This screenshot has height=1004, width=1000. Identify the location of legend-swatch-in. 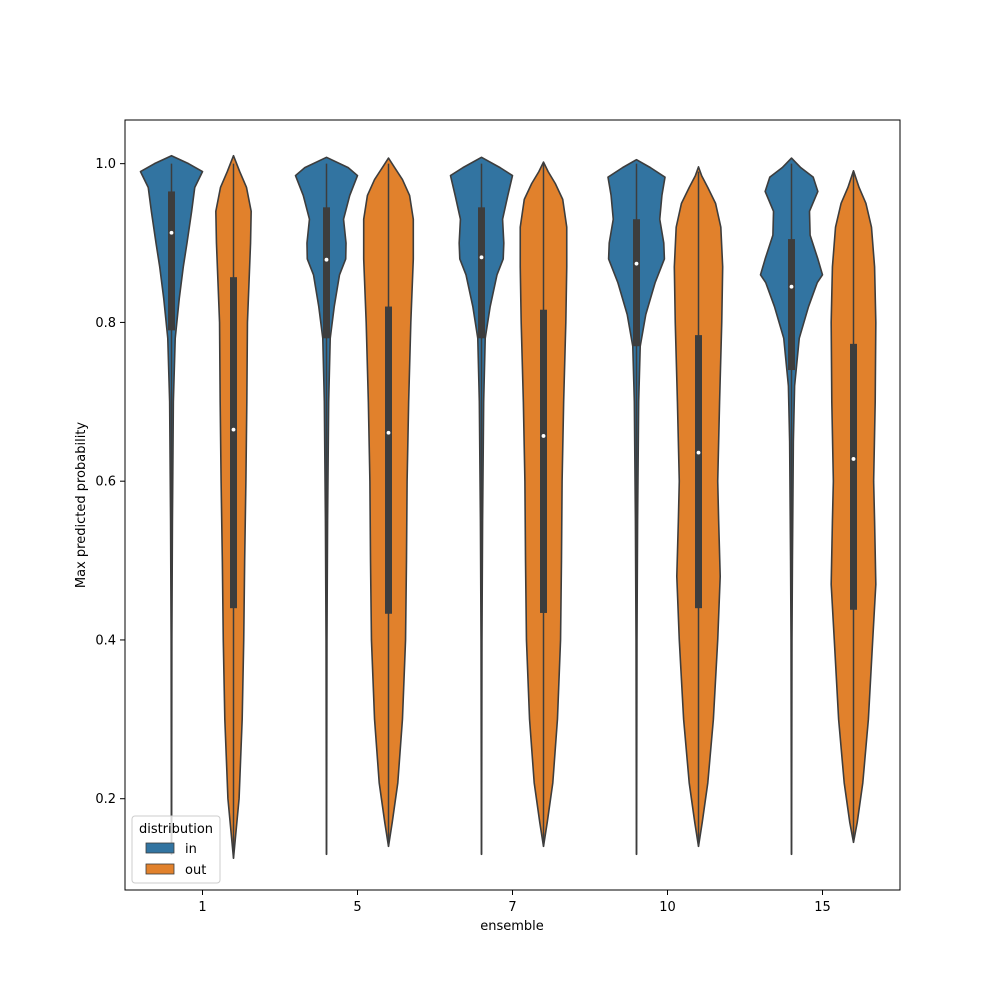
(160, 848).